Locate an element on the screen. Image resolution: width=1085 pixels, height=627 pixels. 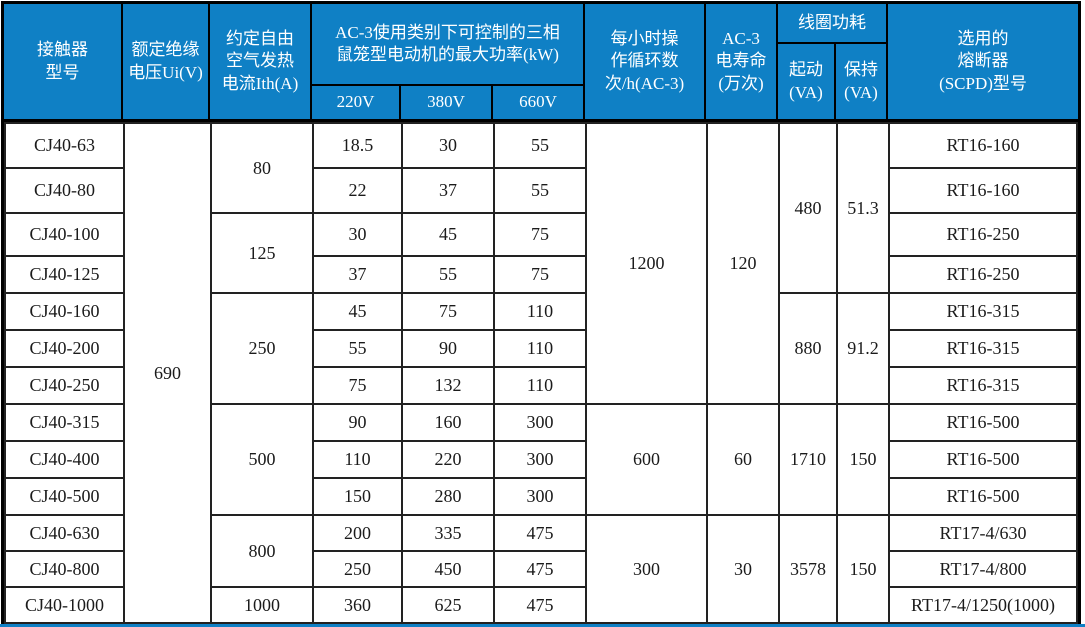
cell-model: CJ40-125 is located at coordinates (64, 274).